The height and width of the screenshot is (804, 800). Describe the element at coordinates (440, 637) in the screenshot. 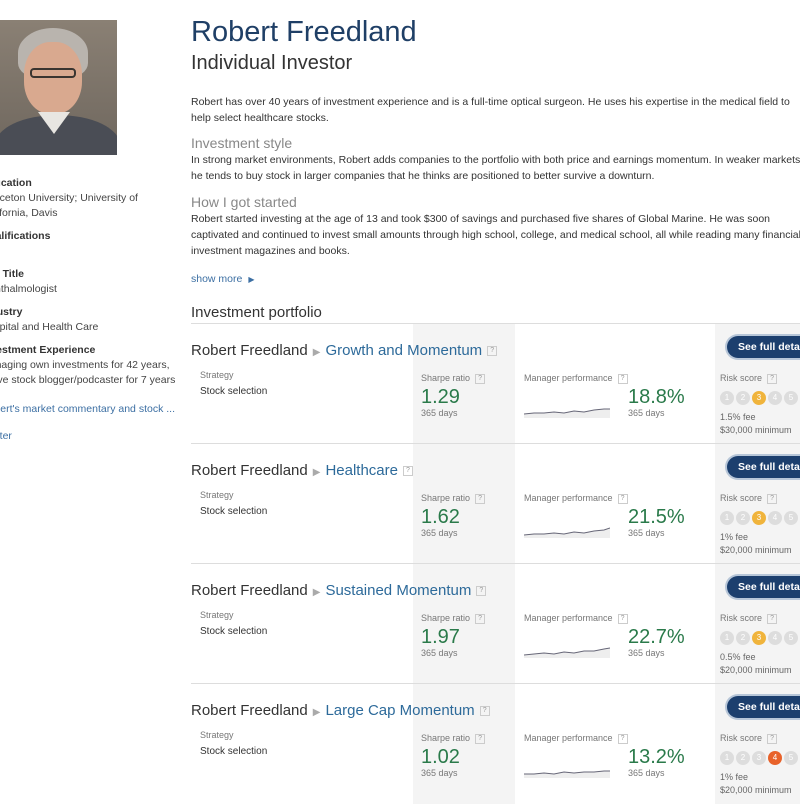

I see `sharpe-value: 1.97` at that location.